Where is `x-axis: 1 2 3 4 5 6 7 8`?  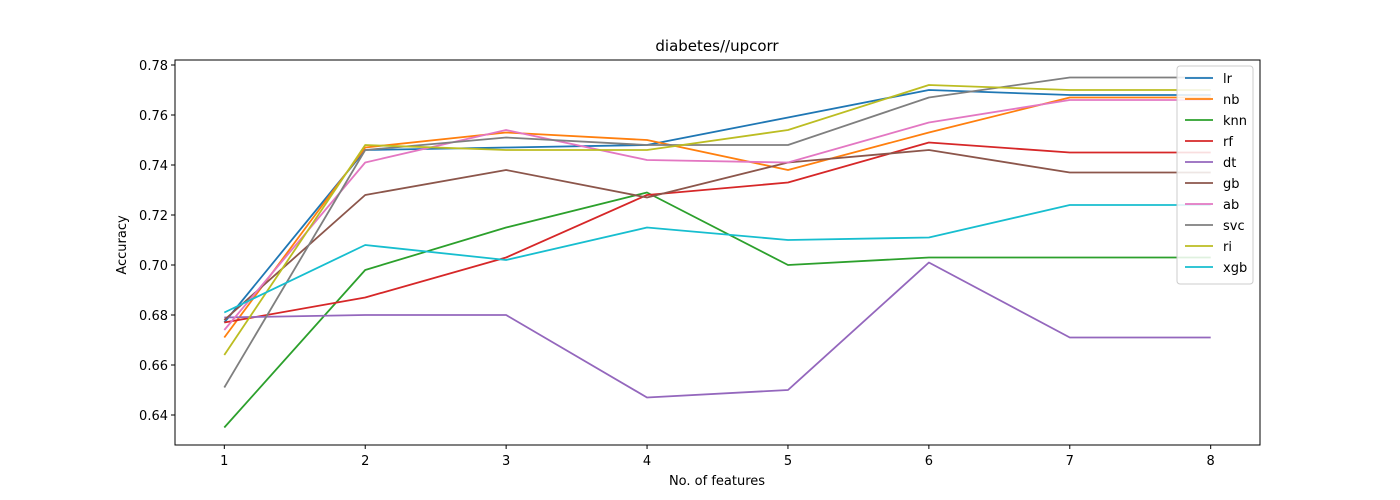
x-axis: 1 2 3 4 5 6 7 8 is located at coordinates (717, 457).